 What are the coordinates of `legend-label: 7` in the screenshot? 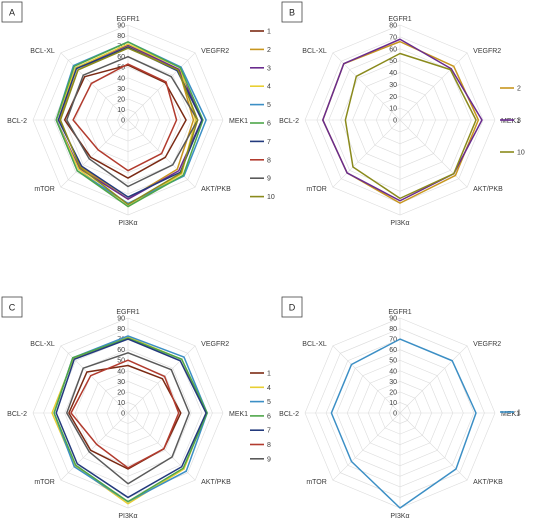 It's located at (269, 142).